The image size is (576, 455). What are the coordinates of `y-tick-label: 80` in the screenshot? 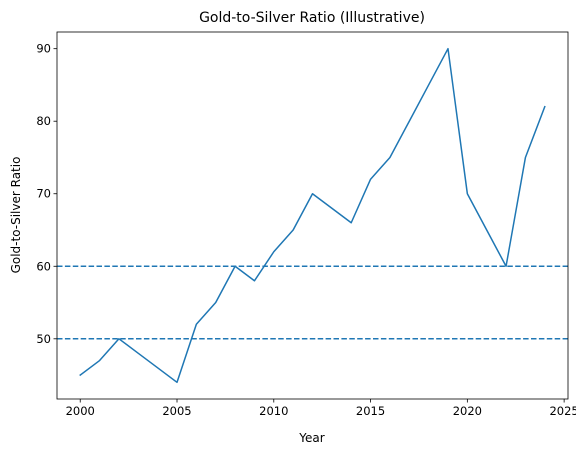 It's located at (43, 121).